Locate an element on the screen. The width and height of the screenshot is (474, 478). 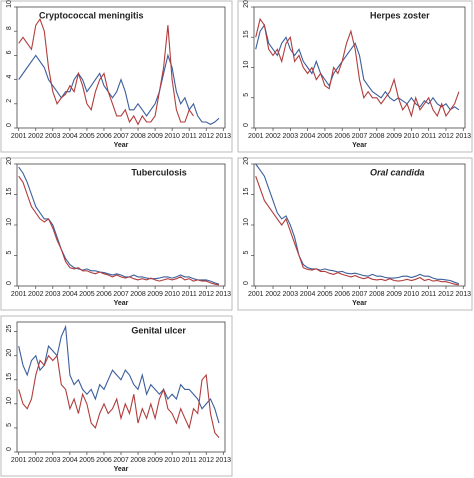
panel-title: Herpes zoster is located at coordinates (400, 15).